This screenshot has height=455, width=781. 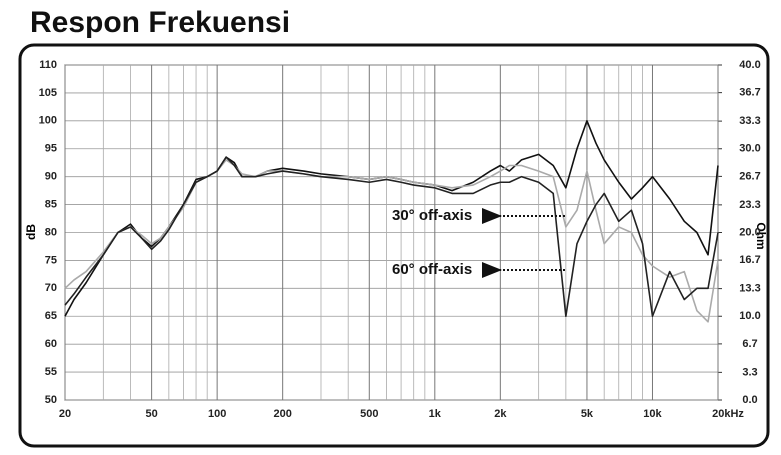 What do you see at coordinates (51, 316) in the screenshot?
I see `y-tick-label: 65` at bounding box center [51, 316].